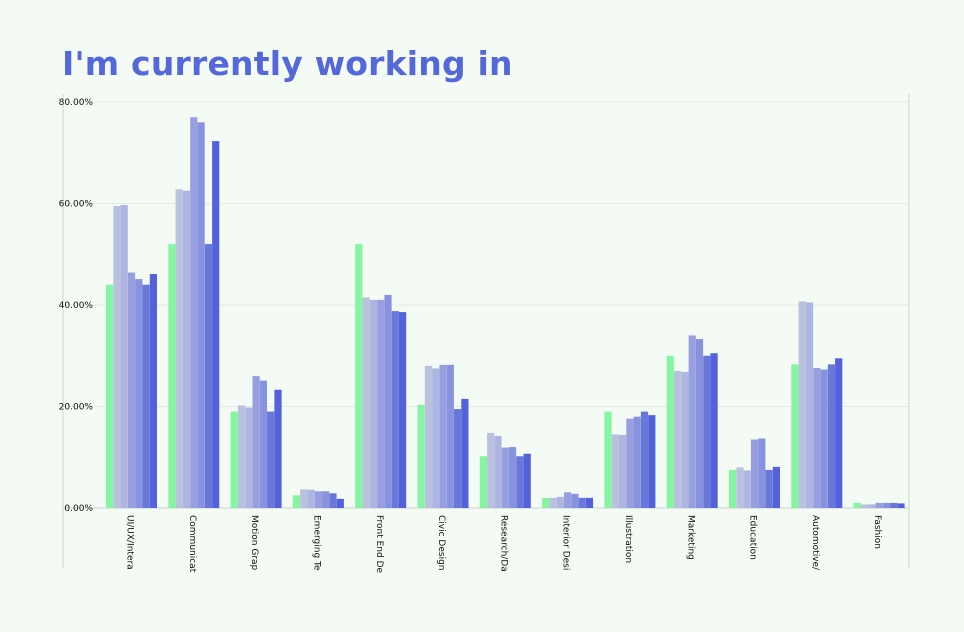 The image size is (964, 632). I want to click on x-category-label: Fashion, so click(877, 532).